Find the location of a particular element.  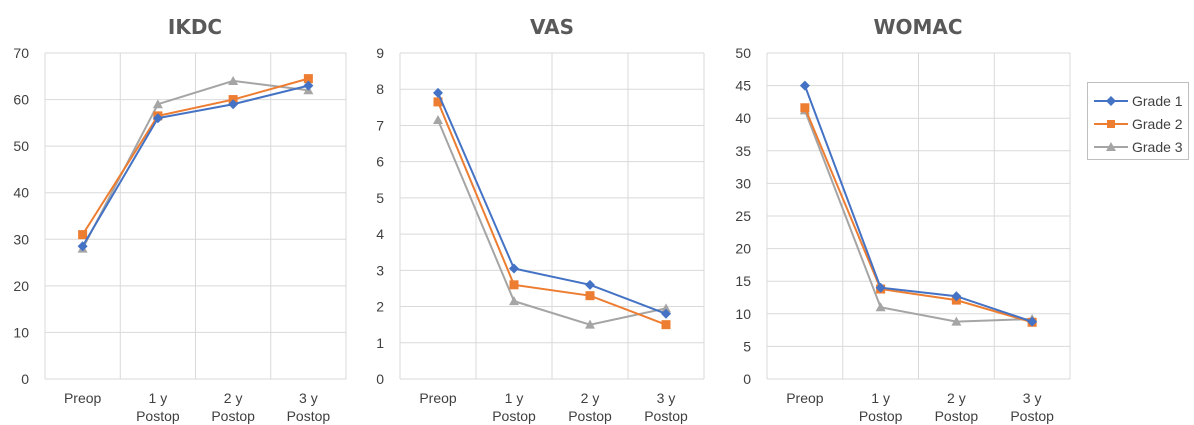

series-grade-3-vas is located at coordinates (552, 222).